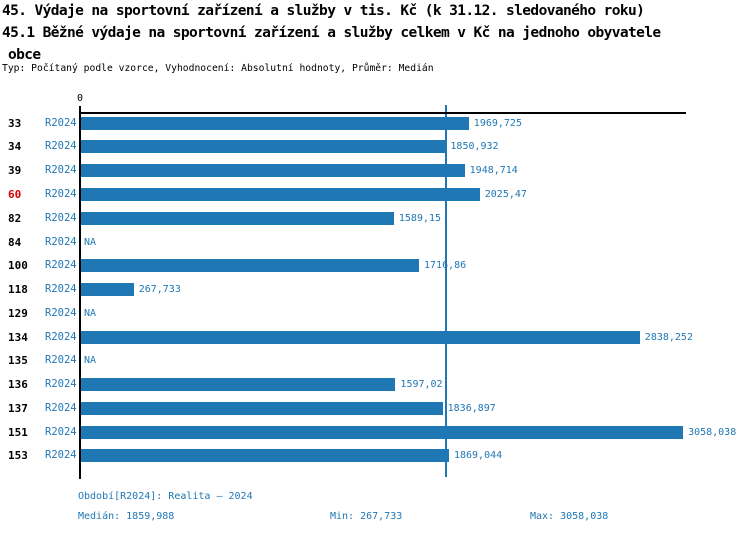 The image size is (750, 534). I want to click on x-axis-tick-label-zero: 0, so click(80, 98).